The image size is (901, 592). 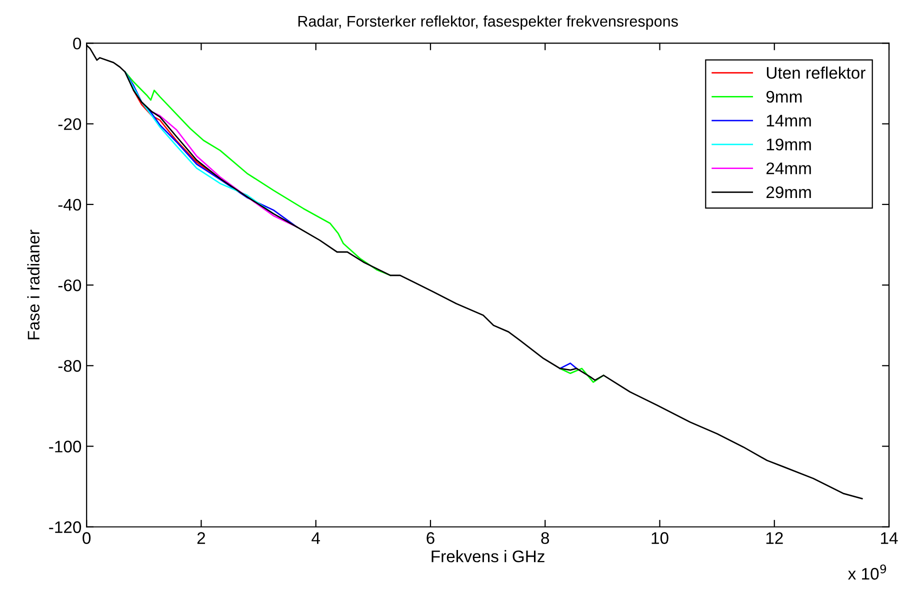 I want to click on x-tick-label: 0, so click(x=86, y=538).